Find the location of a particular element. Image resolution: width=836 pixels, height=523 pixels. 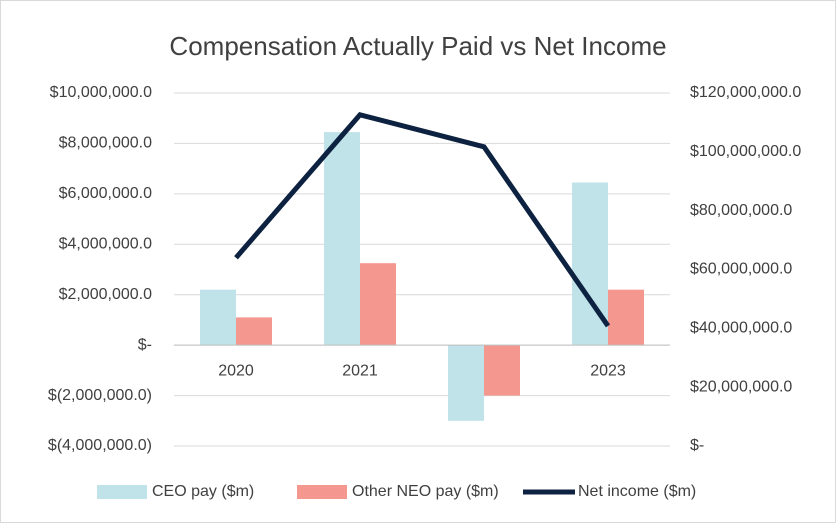

y2-tick-label: $80,000,000.0 is located at coordinates (741, 210).